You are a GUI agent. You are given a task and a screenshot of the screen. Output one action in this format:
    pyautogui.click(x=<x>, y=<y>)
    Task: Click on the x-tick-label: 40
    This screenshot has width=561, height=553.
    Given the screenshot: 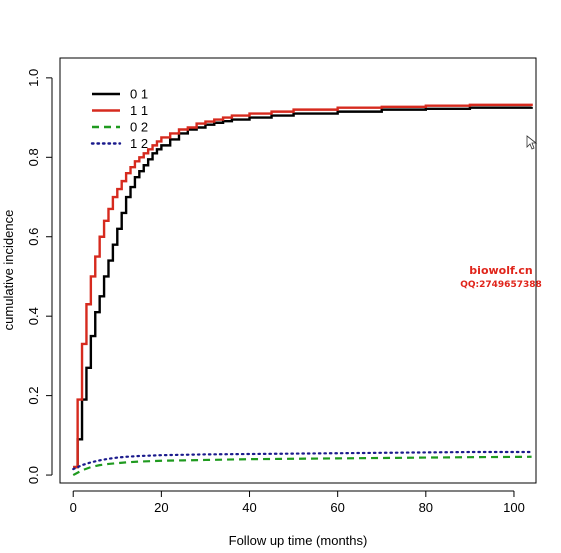 What is the action you would take?
    pyautogui.click(x=249, y=507)
    